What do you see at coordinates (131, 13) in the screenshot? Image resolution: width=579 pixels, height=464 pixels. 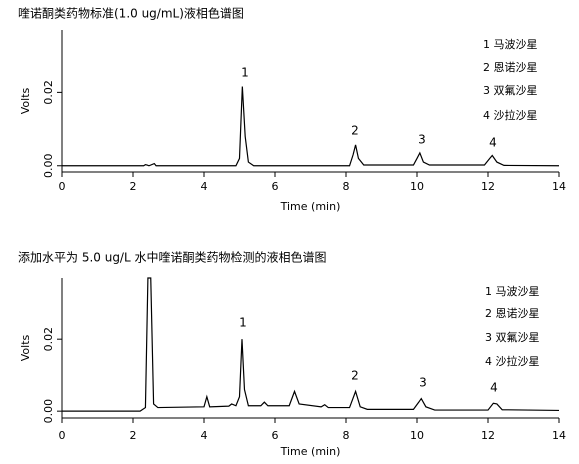 I see `chart-title: 喹诺酮类药物标准(1.0 ug/mL)液相色谱图` at bounding box center [131, 13].